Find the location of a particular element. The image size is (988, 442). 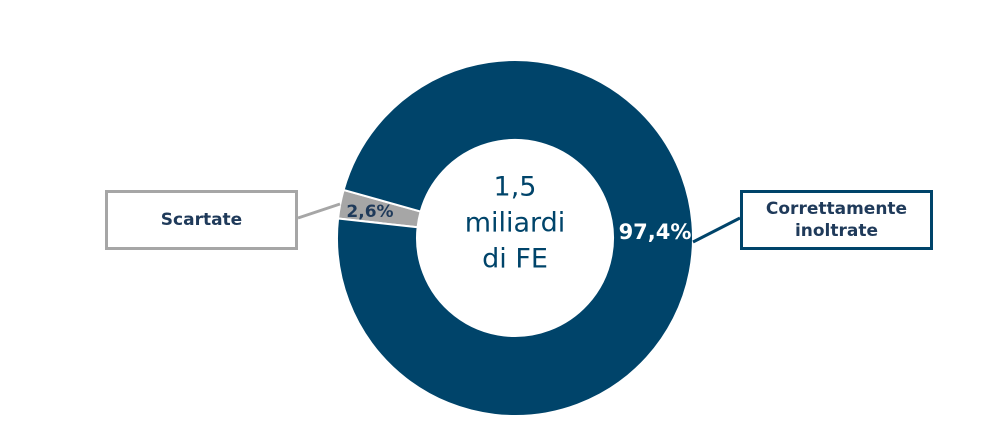

center-text: miliardi is located at coordinates (515, 223).